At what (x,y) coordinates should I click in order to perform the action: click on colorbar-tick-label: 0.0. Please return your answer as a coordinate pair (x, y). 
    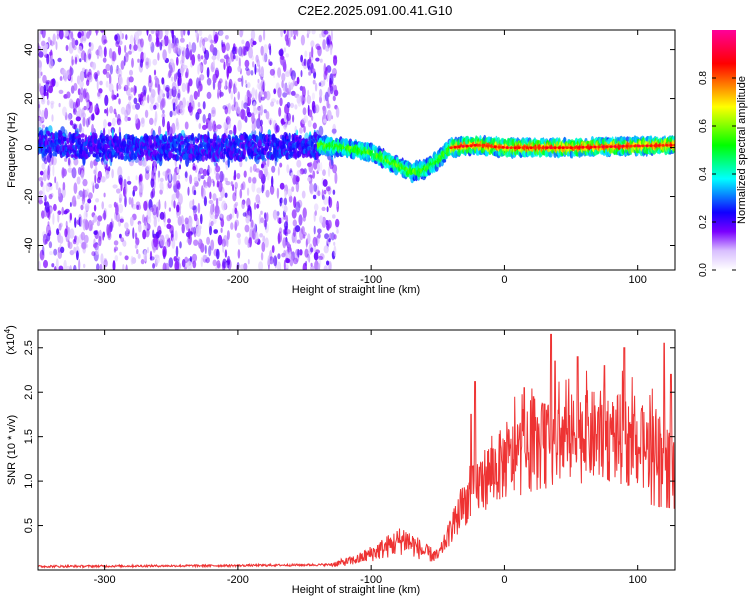
    Looking at the image, I should click on (703, 270).